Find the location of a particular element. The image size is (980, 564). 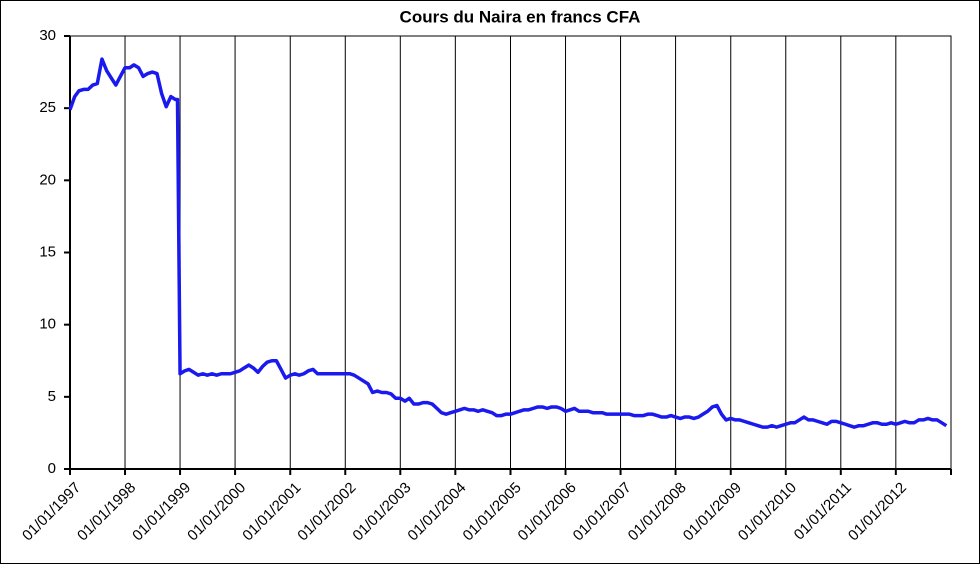

y-tick-label: 15 is located at coordinates (47, 251).